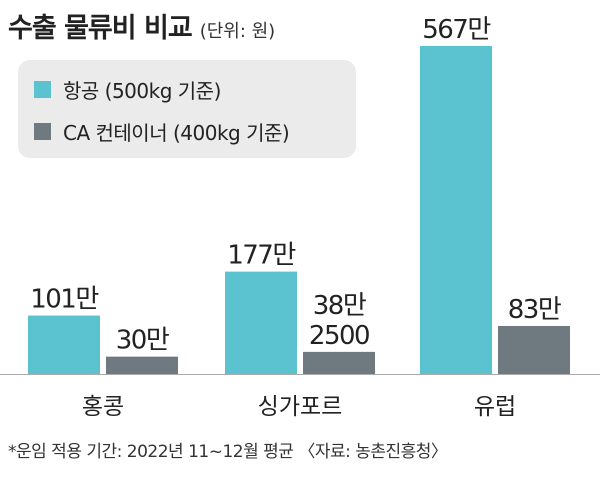  What do you see at coordinates (228, 452) in the screenshot?
I see `footnote: *운임 적용 기간: 2022년 11~12월 평균 〈자료: 농촌진흥청〉` at bounding box center [228, 452].